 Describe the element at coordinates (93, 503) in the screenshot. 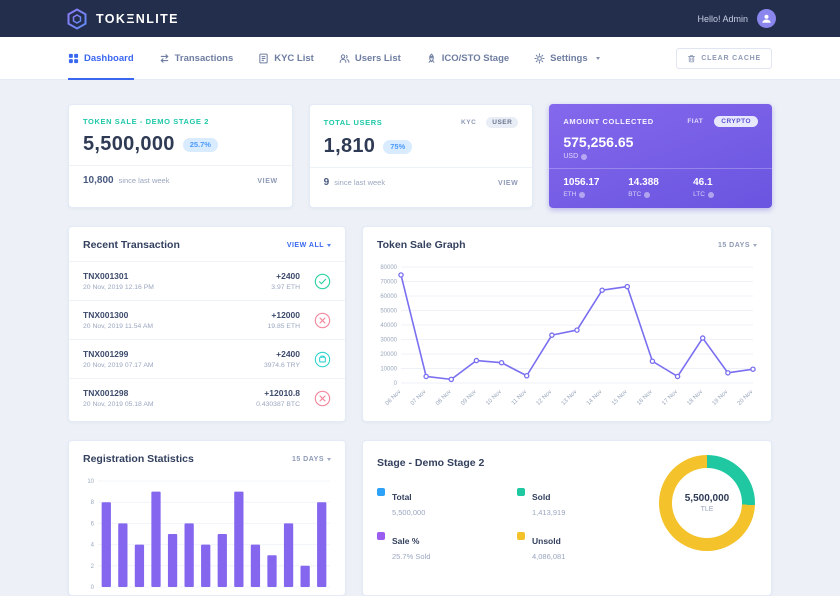

I see `svg-text: 8` at that location.